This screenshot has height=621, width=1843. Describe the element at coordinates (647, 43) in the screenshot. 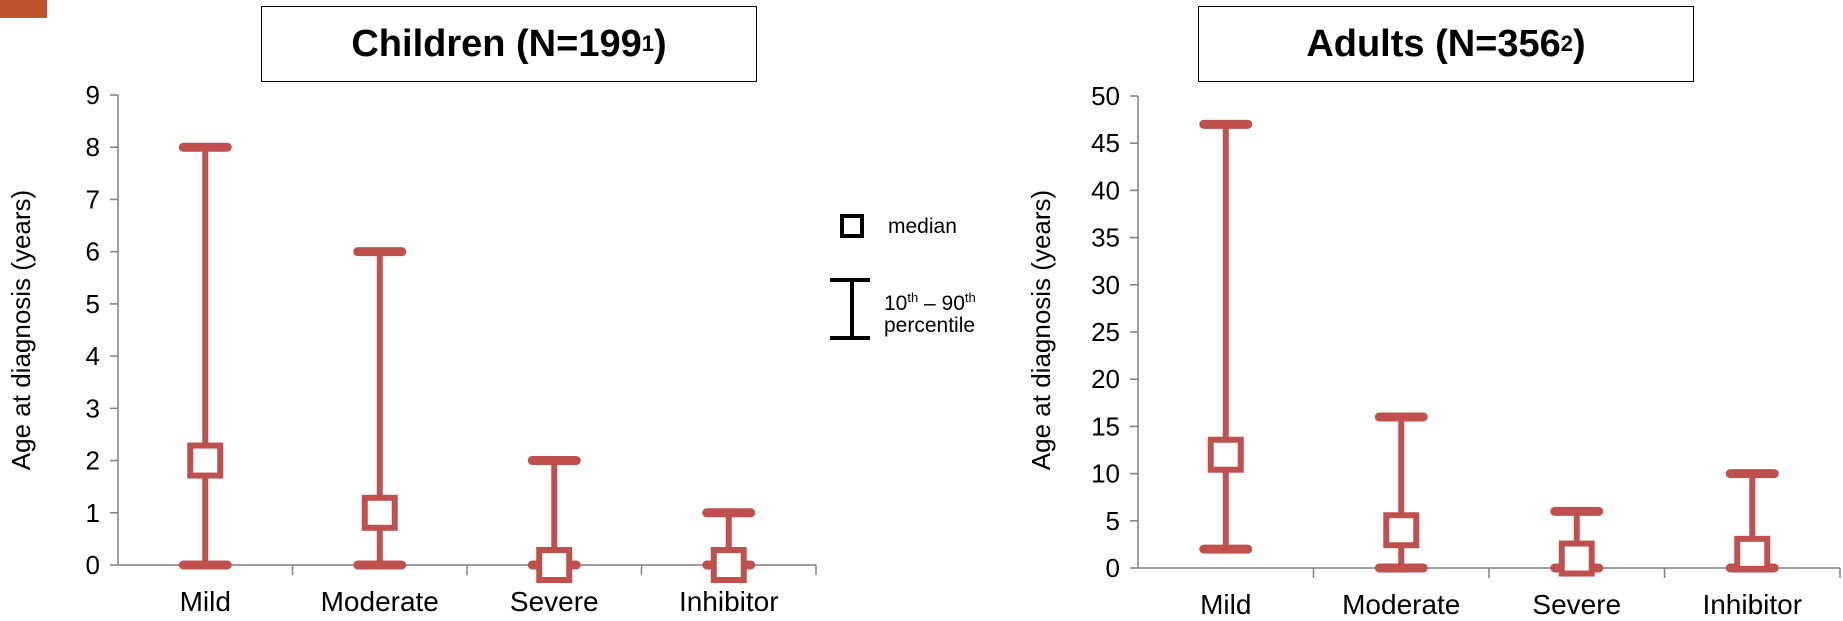

I see `title-children-footnote: 1` at that location.